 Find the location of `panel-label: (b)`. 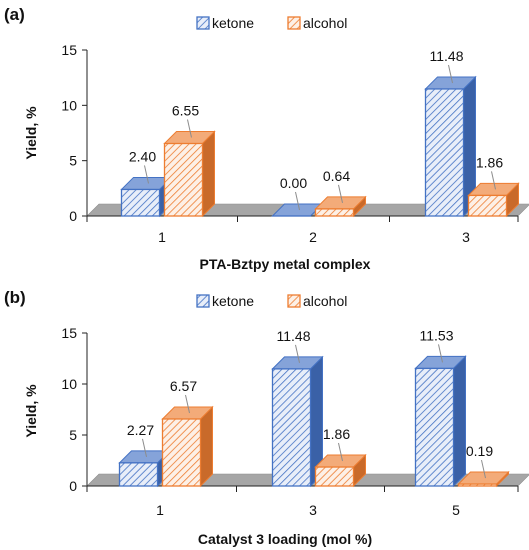

panel-label: (b) is located at coordinates (15, 297).